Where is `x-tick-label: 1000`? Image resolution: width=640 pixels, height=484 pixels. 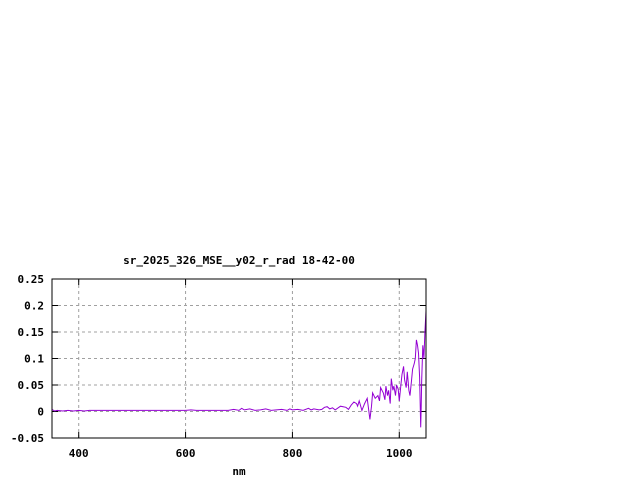 x-tick-label: 1000 is located at coordinates (399, 453).